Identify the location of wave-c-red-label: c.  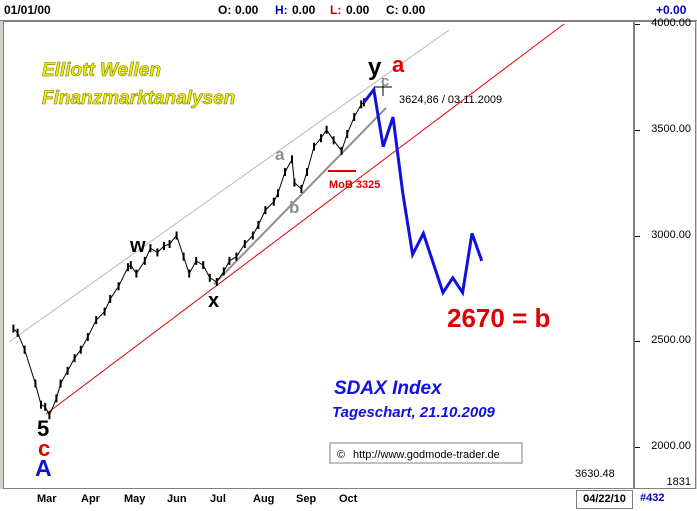
(44, 448).